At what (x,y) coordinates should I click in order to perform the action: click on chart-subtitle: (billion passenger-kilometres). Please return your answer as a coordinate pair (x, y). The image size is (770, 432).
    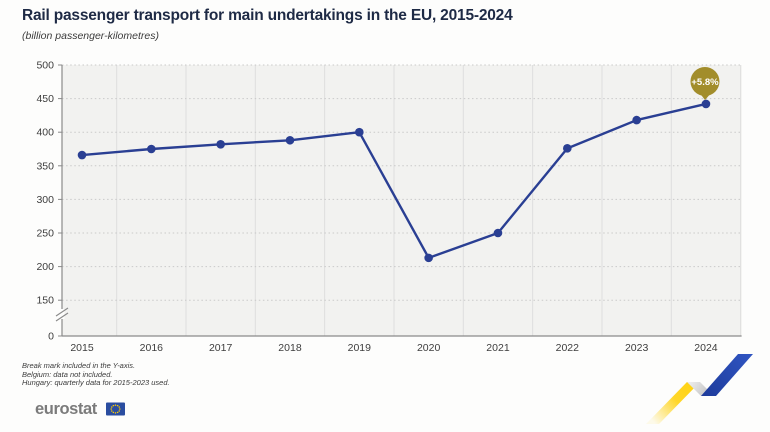
    Looking at the image, I should click on (90, 36).